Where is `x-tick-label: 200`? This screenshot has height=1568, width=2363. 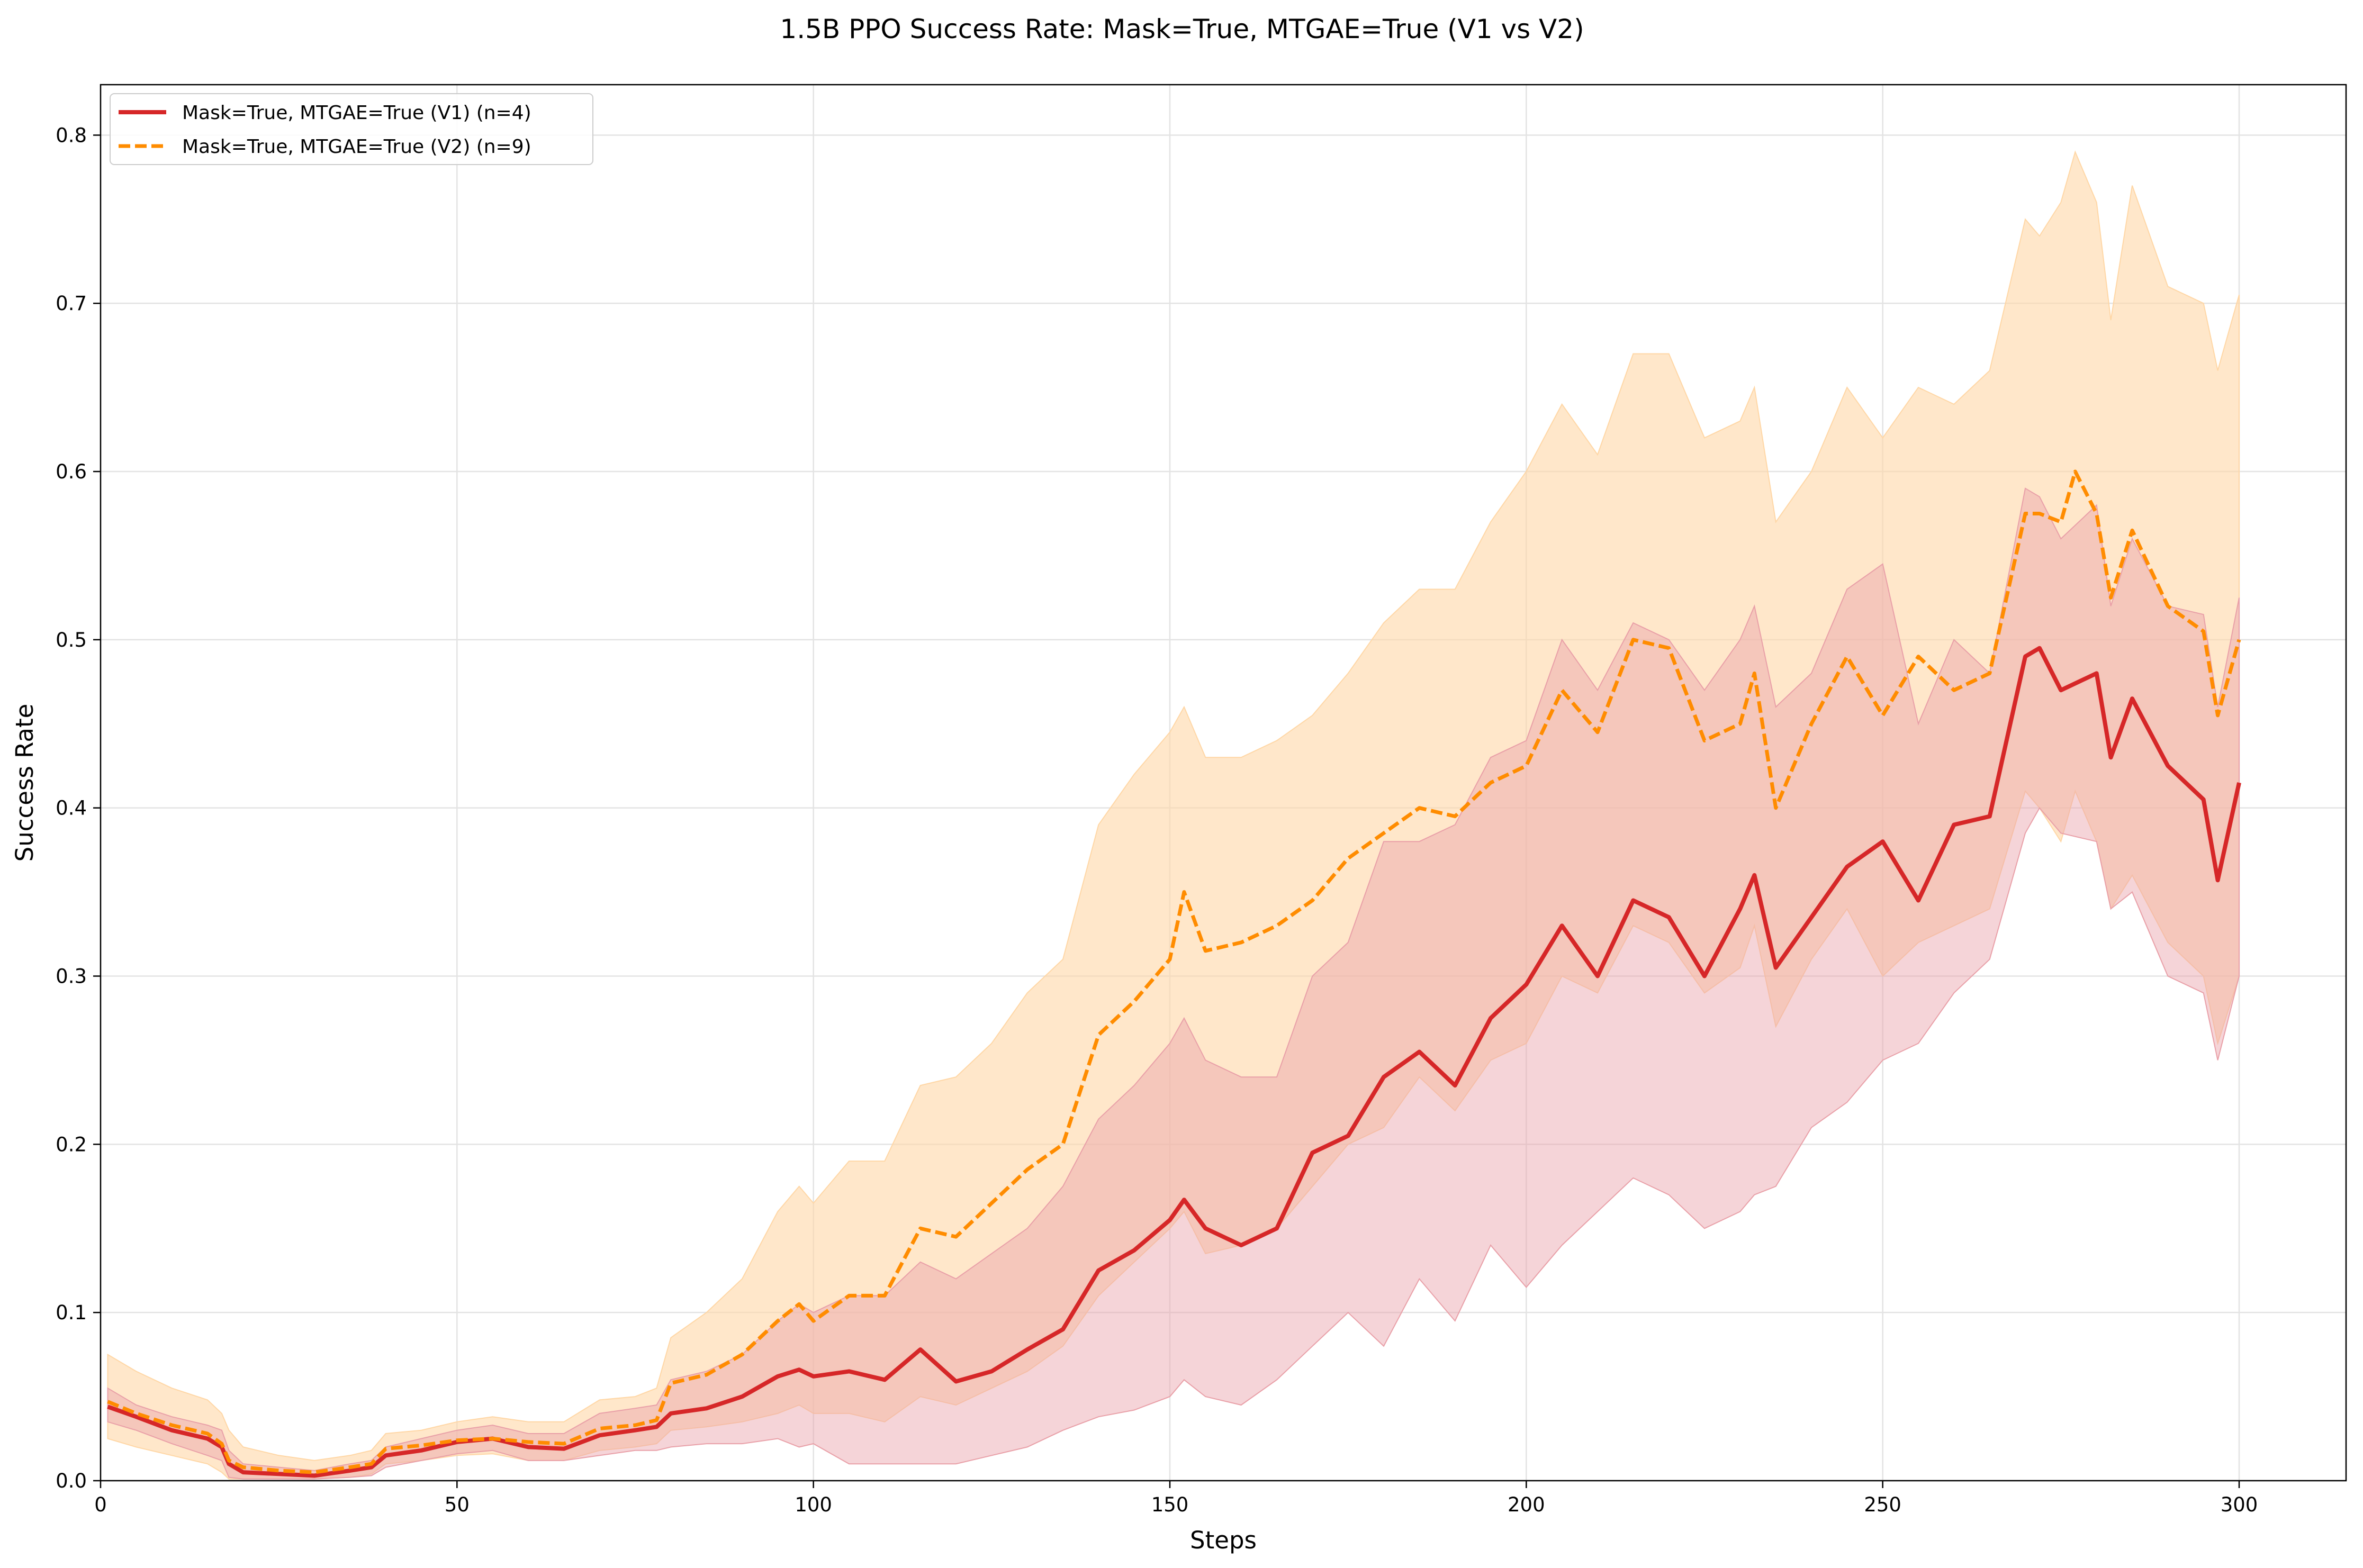 x-tick-label: 200 is located at coordinates (1526, 1504).